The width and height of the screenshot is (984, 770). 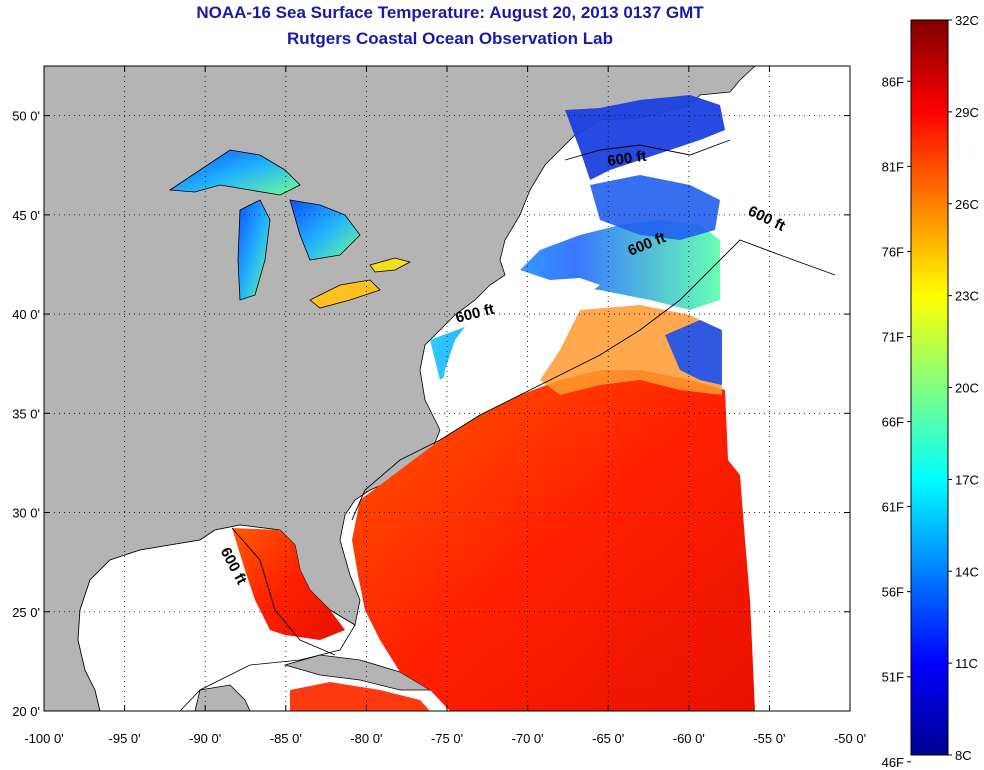 I want to click on cloud-mask-coast, so click(x=520, y=350).